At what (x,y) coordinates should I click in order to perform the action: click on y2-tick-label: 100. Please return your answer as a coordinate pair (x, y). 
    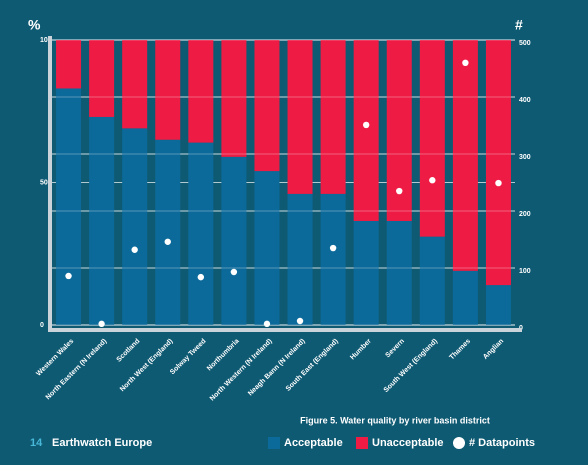
    Looking at the image, I should click on (525, 271).